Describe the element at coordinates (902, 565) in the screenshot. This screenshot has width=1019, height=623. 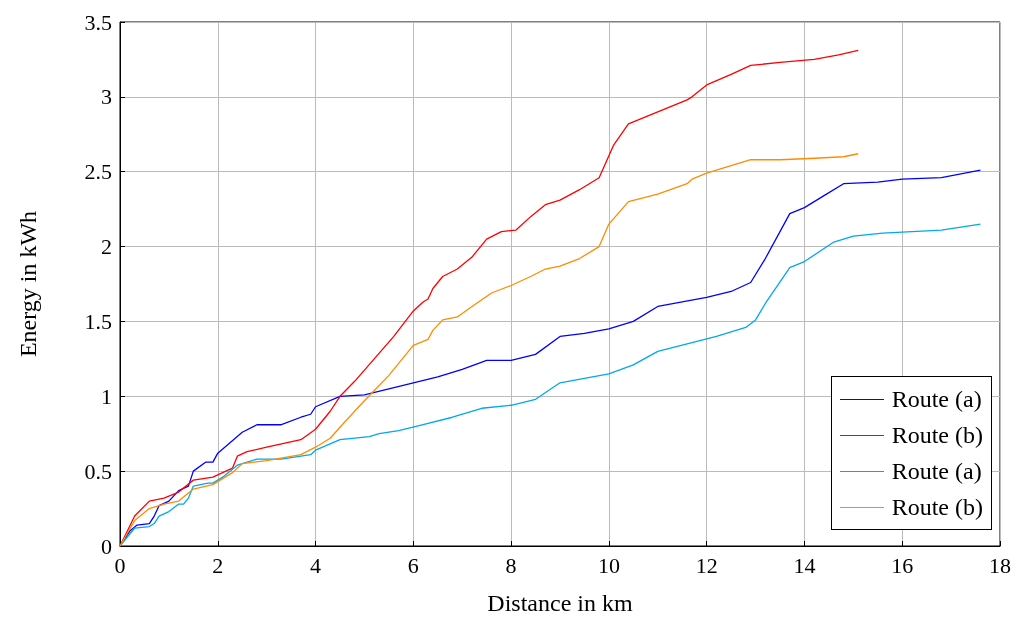
I see `x-tick-label: 16` at that location.